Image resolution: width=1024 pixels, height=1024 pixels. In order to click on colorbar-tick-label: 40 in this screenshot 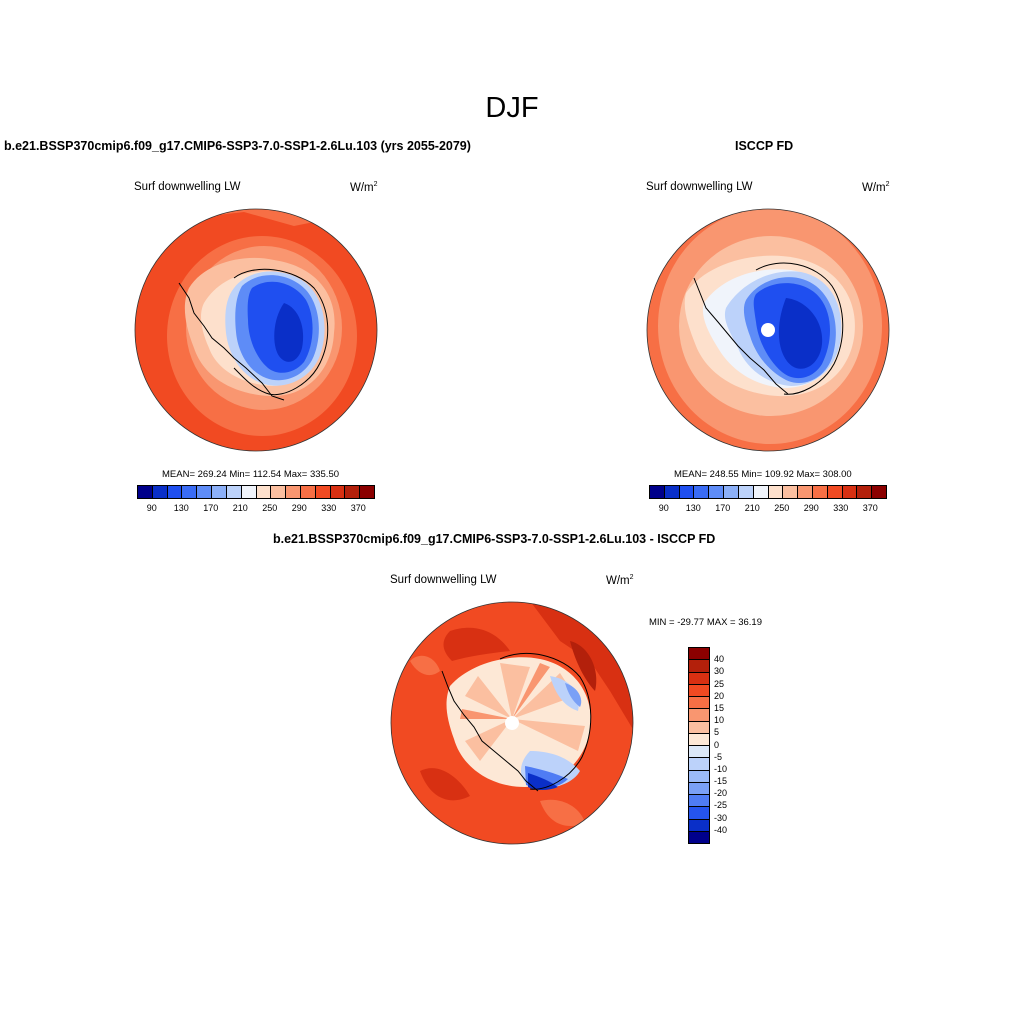, I will do `click(719, 659)`.